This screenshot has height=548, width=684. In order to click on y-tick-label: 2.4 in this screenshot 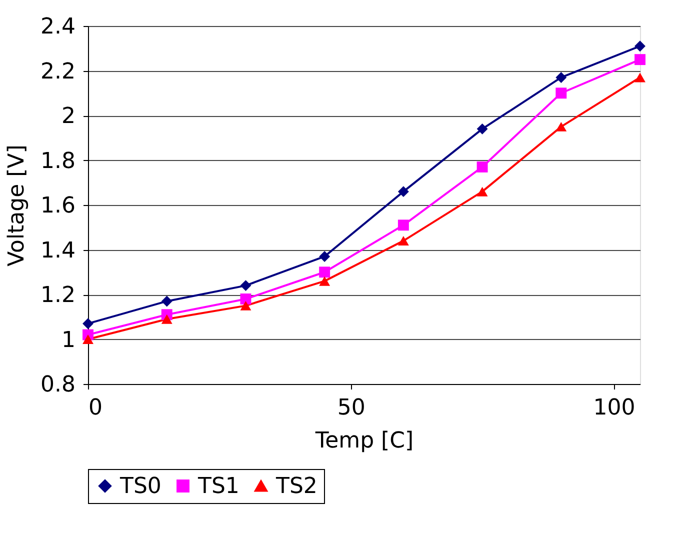, I will do `click(58, 27)`.